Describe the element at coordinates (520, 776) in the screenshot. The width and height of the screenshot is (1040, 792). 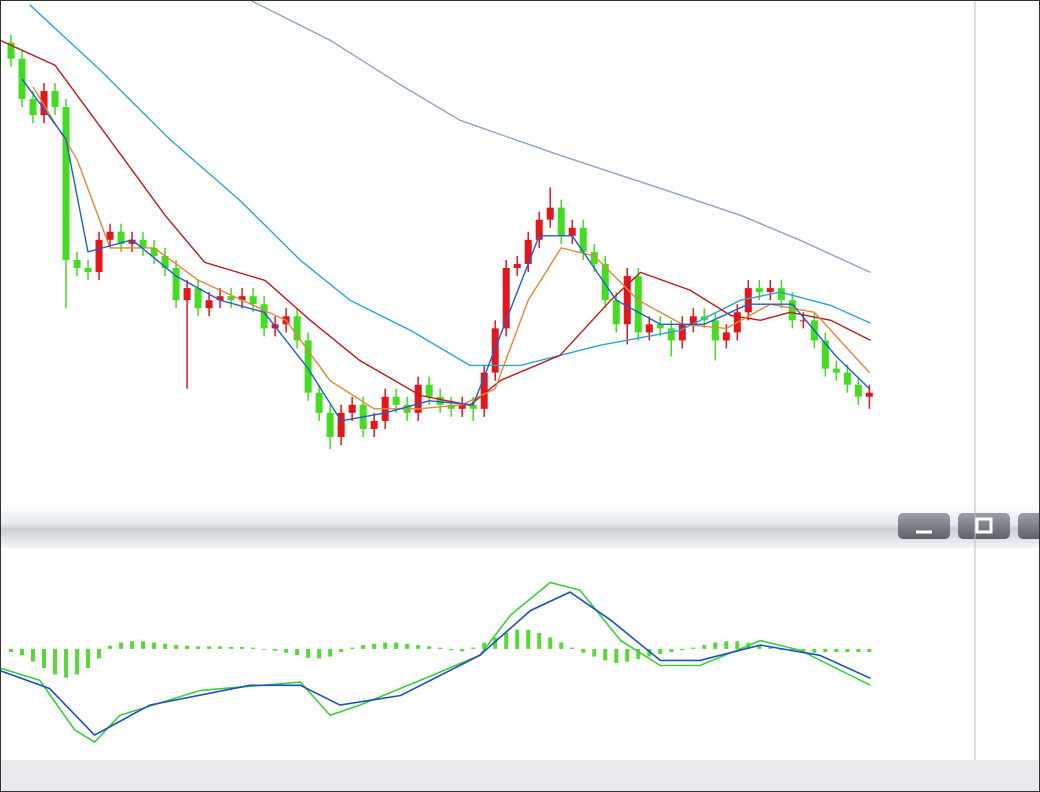
I see `x-axis-bar` at that location.